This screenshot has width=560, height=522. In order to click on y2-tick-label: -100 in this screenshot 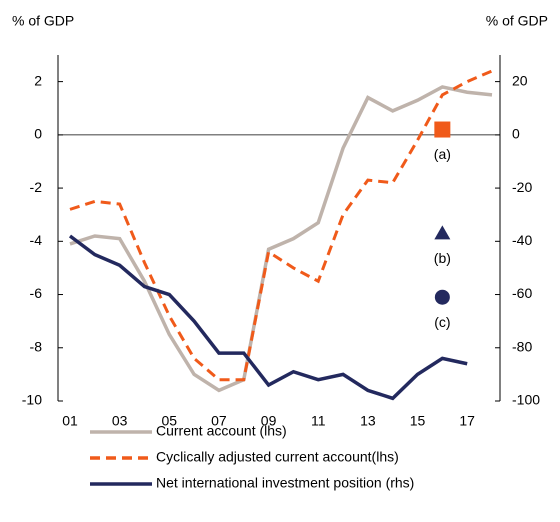, I will do `click(526, 400)`.